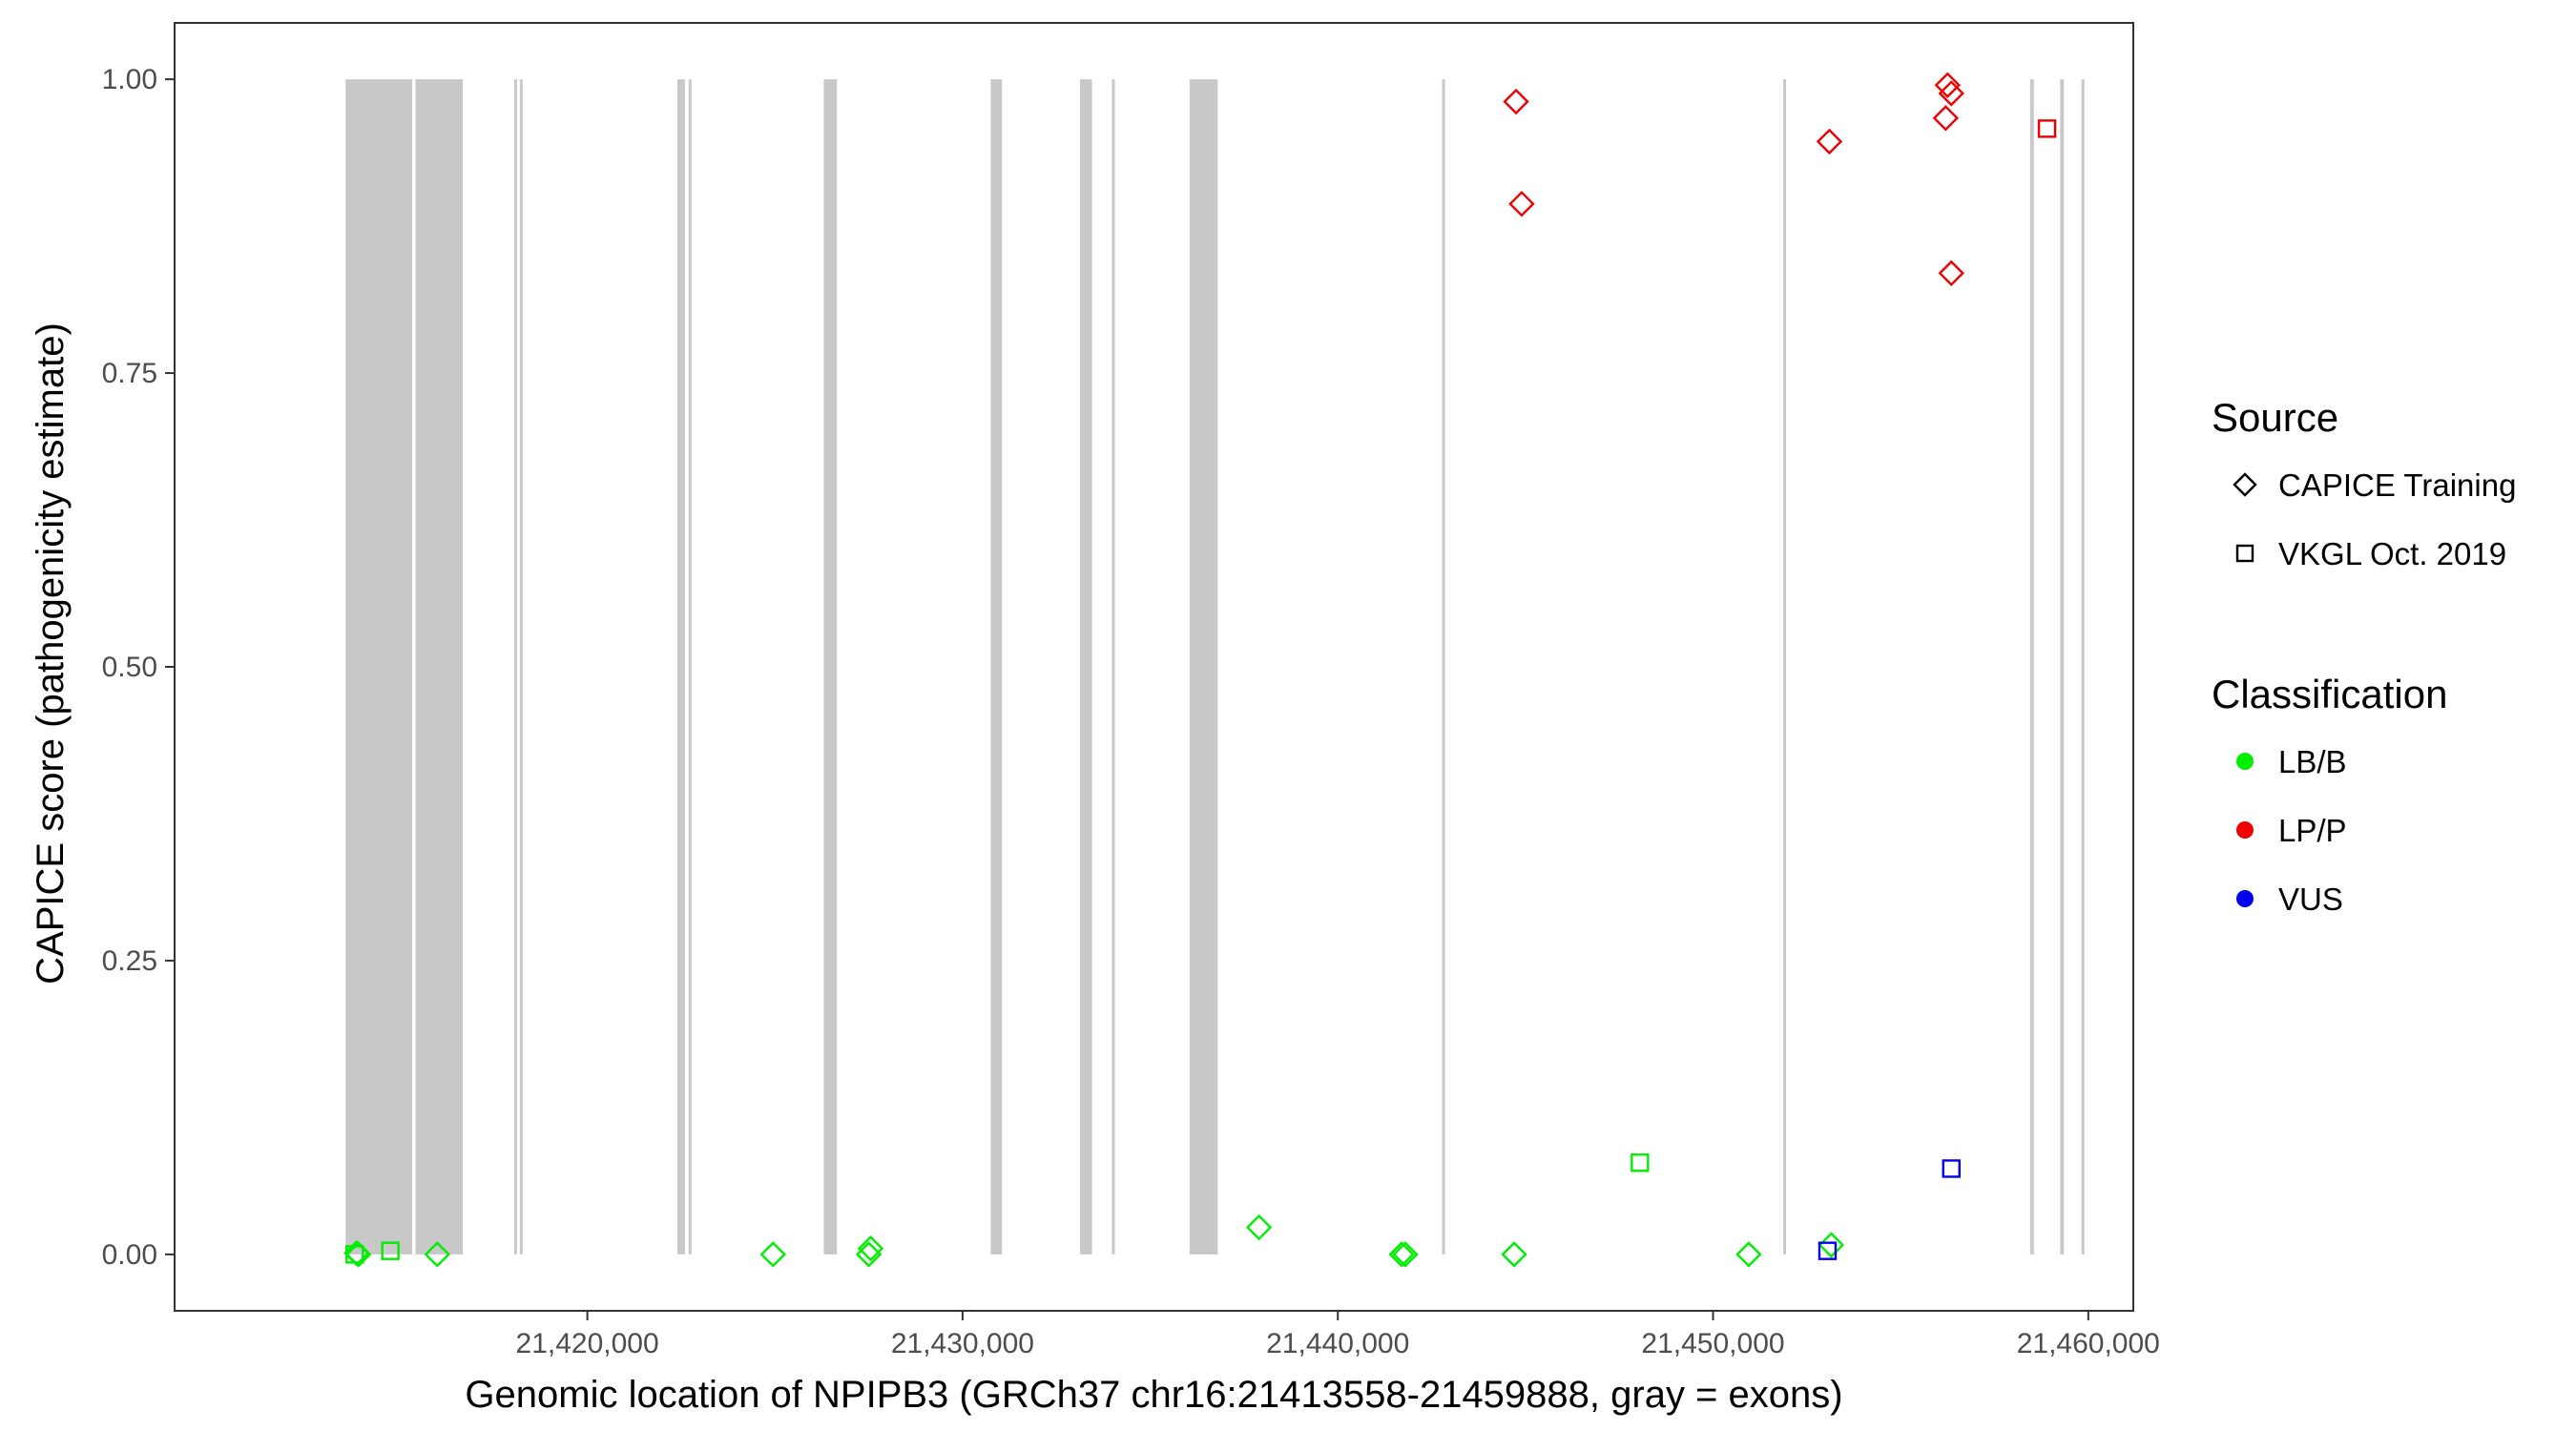 The height and width of the screenshot is (1431, 2576). What do you see at coordinates (2275, 417) in the screenshot?
I see `legend-source-title: Source` at bounding box center [2275, 417].